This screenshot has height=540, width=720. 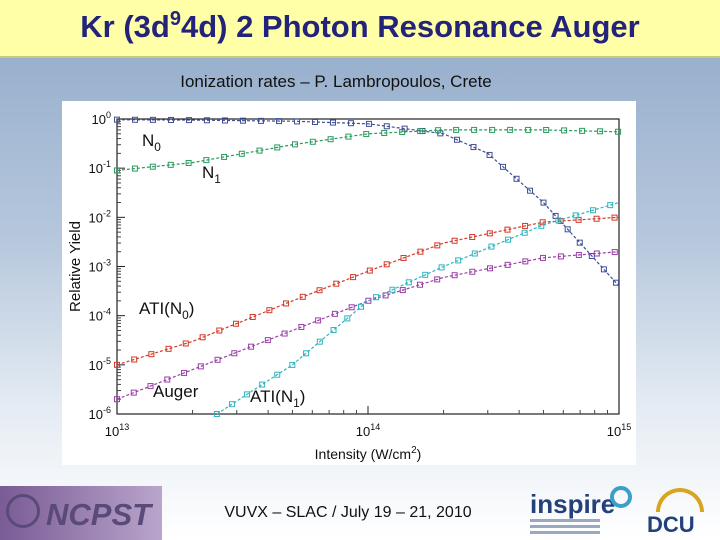 I want to click on series-label: Auger, so click(x=176, y=391).